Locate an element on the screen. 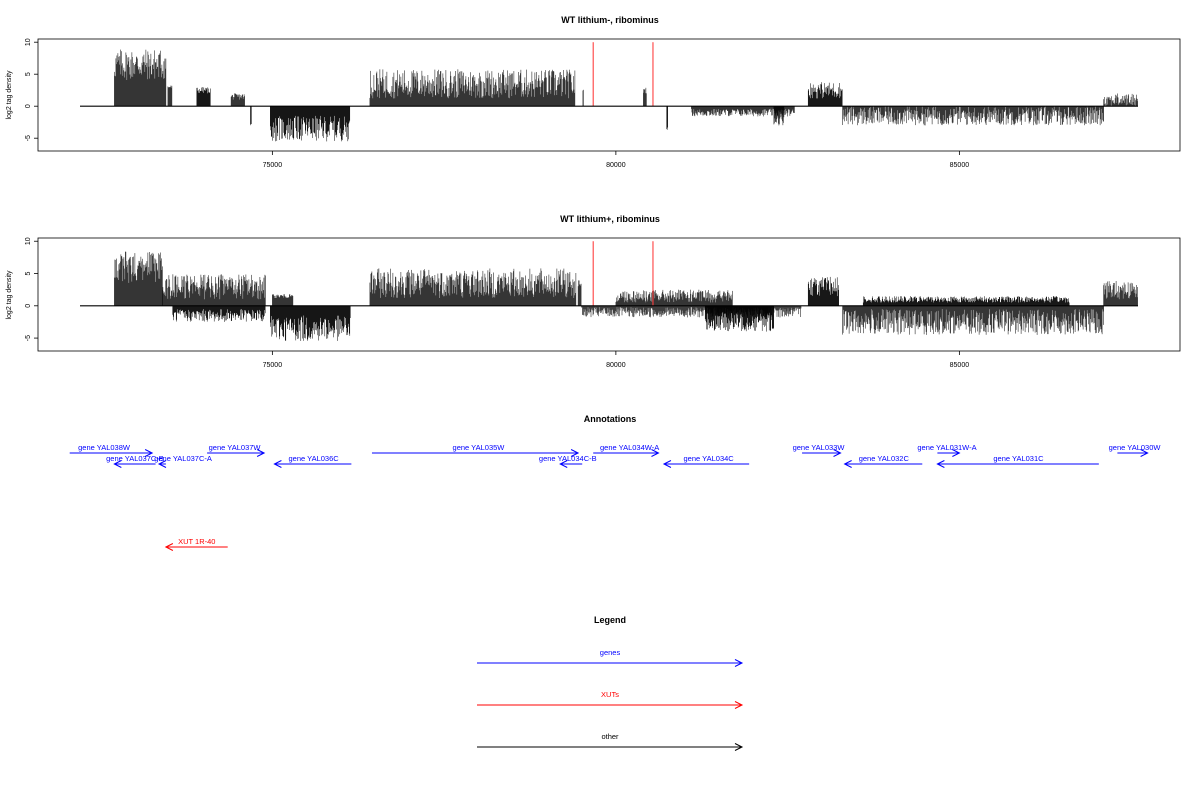 This screenshot has height=800, width=1200. y-tick-label: 0 is located at coordinates (28, 306).